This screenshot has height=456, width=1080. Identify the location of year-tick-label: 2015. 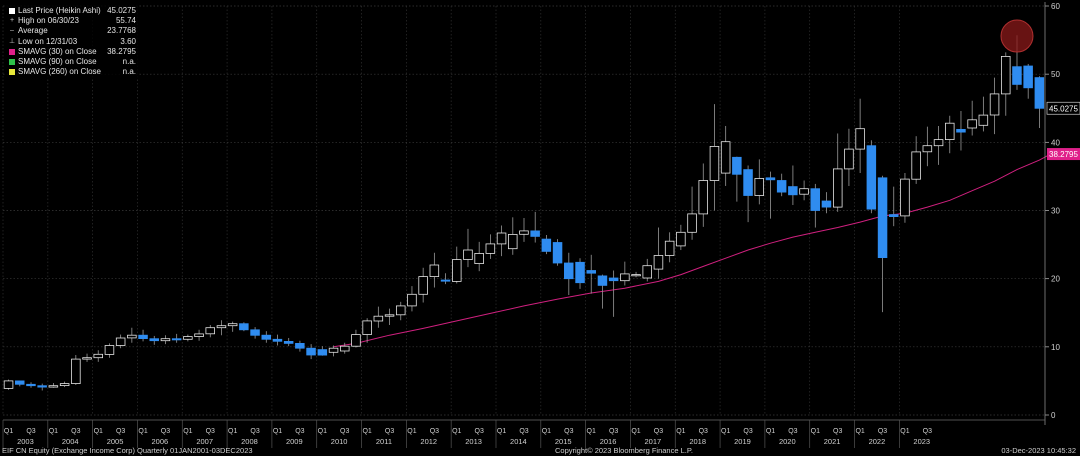
(563, 441).